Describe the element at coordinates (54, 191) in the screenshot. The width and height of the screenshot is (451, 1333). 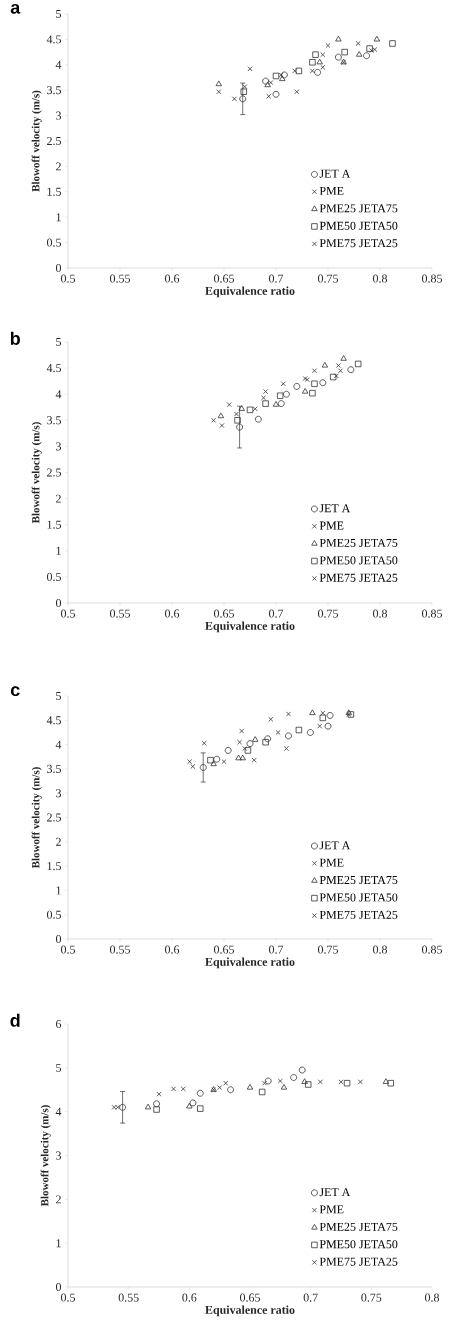
I see `y-tick-label: 1.5` at that location.